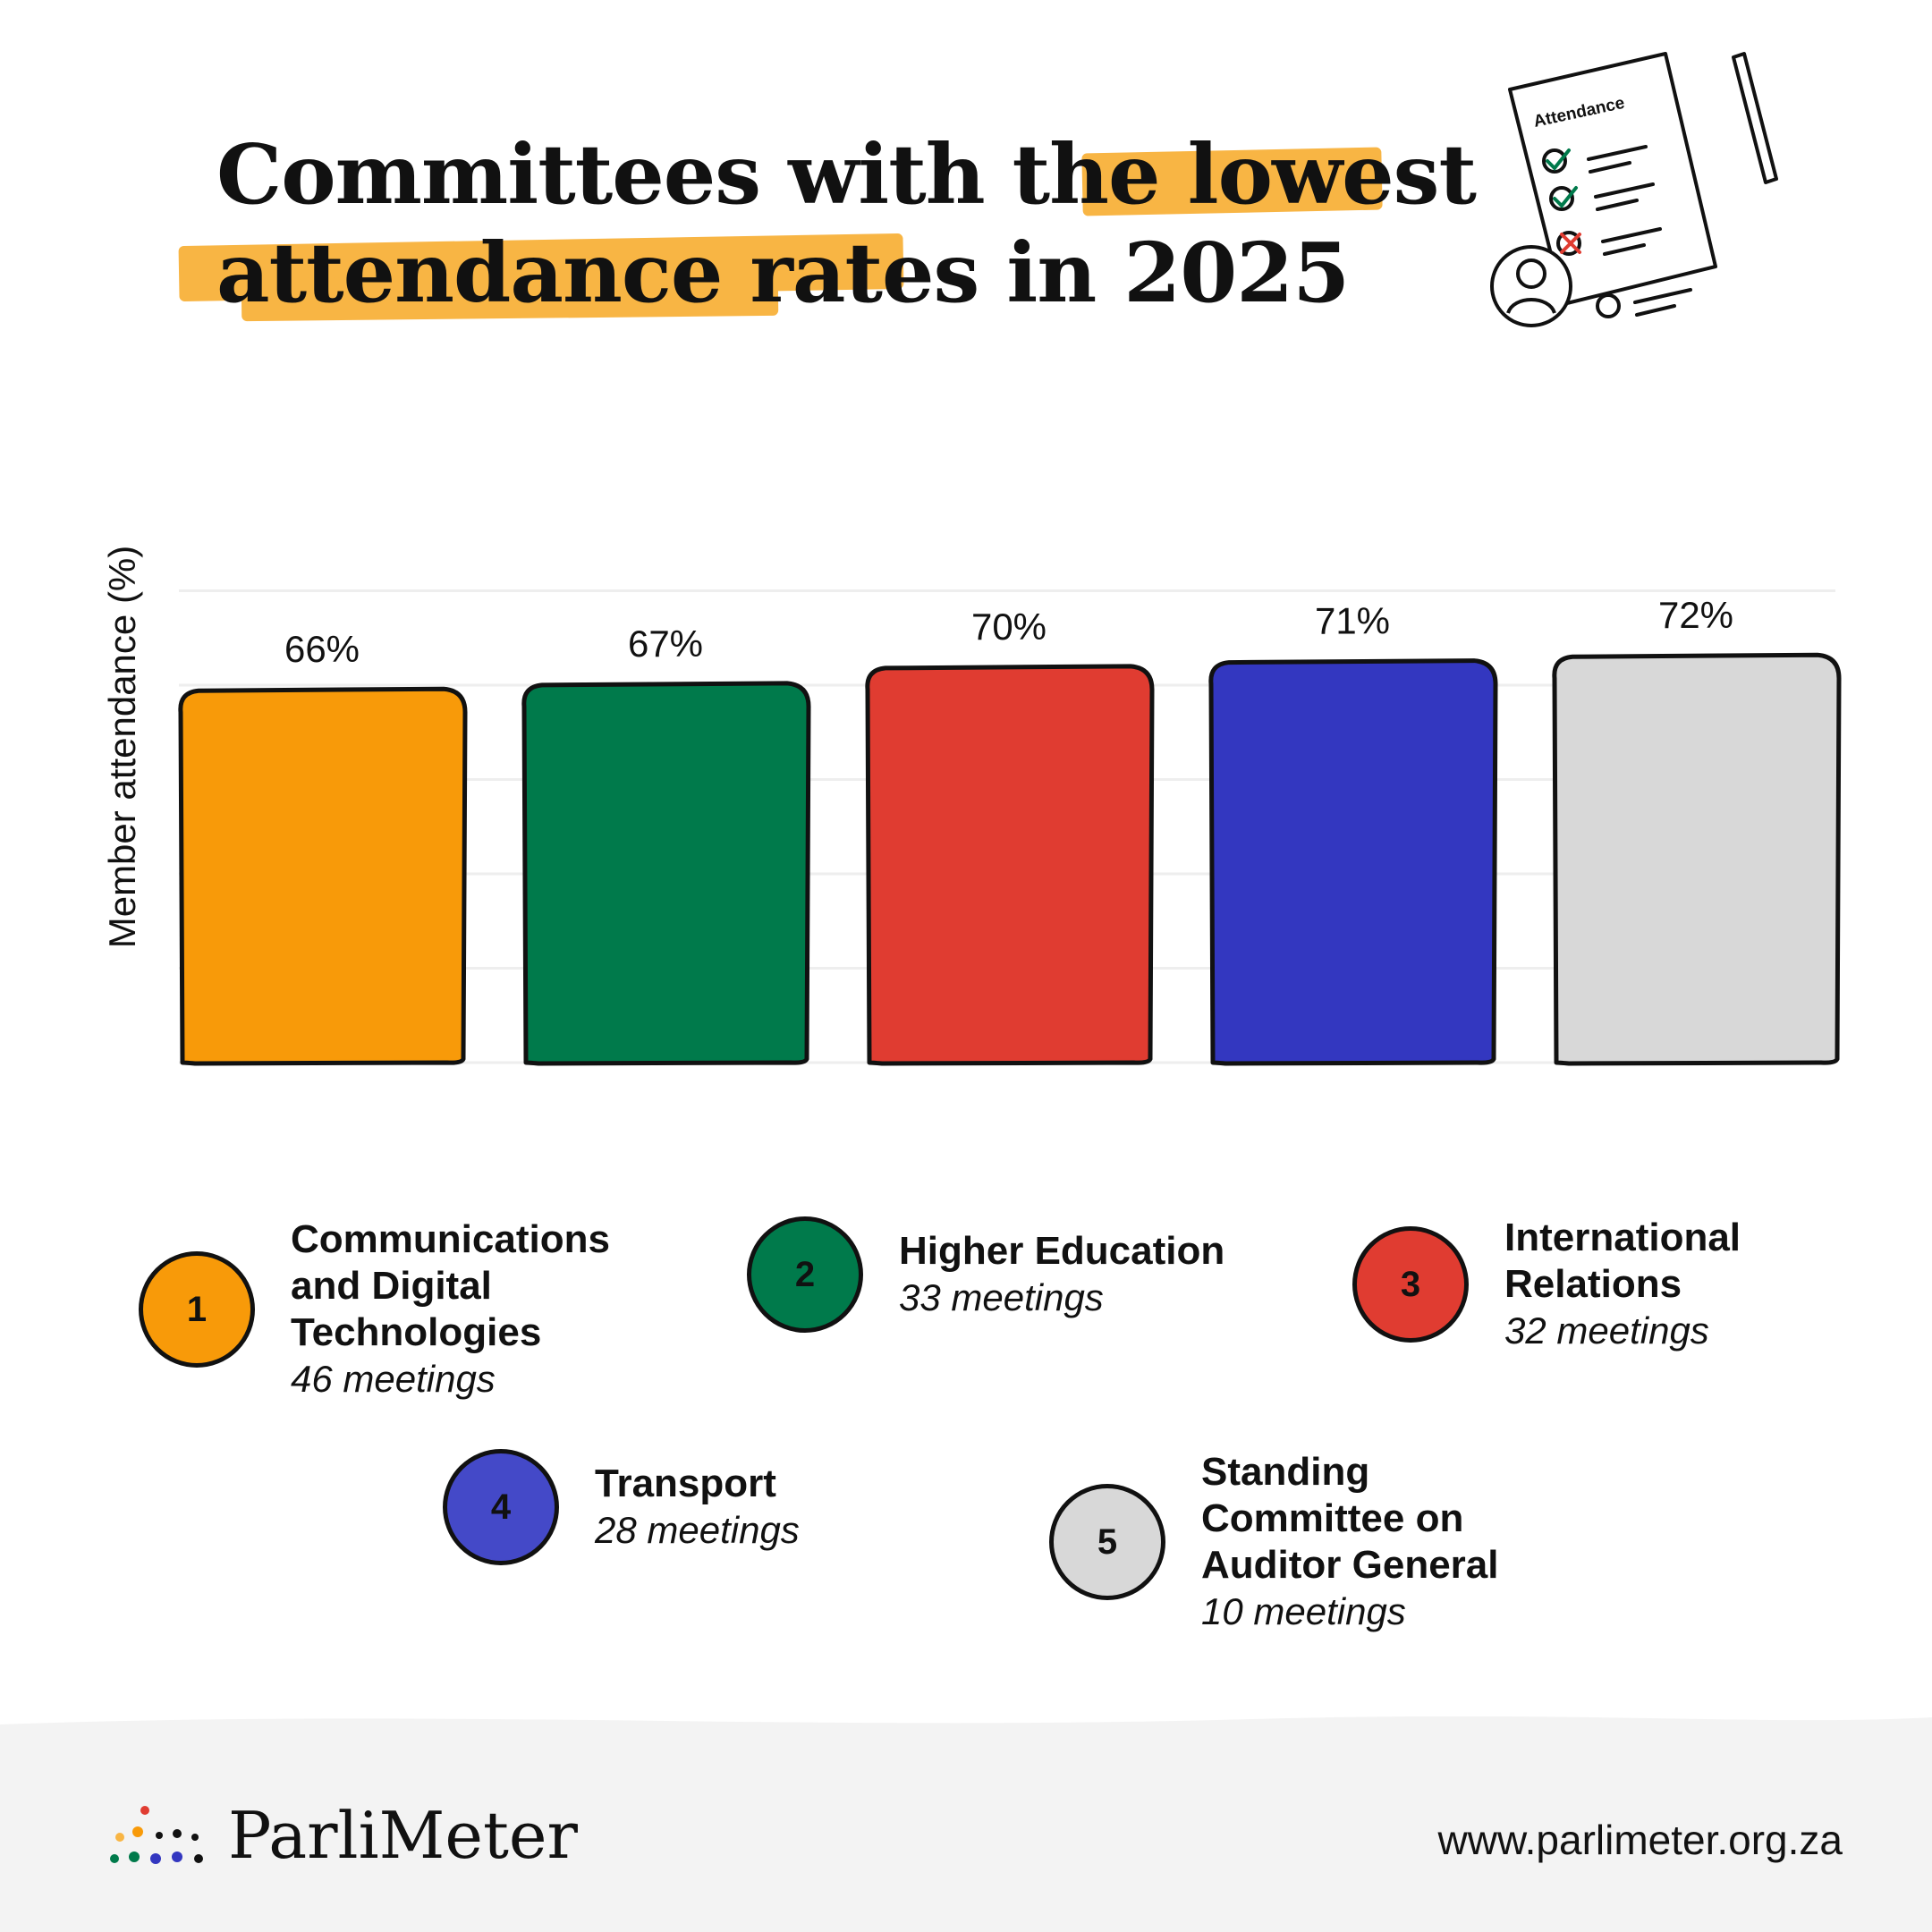 The height and width of the screenshot is (1932, 1932). Describe the element at coordinates (1332, 174) in the screenshot. I see `title-highlight-word: lowest` at that location.